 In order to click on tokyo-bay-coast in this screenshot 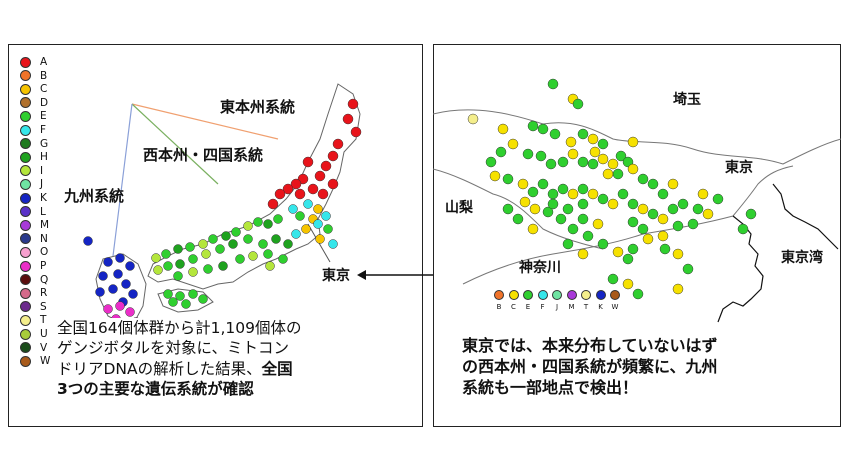, I will do `click(740, 269)`.